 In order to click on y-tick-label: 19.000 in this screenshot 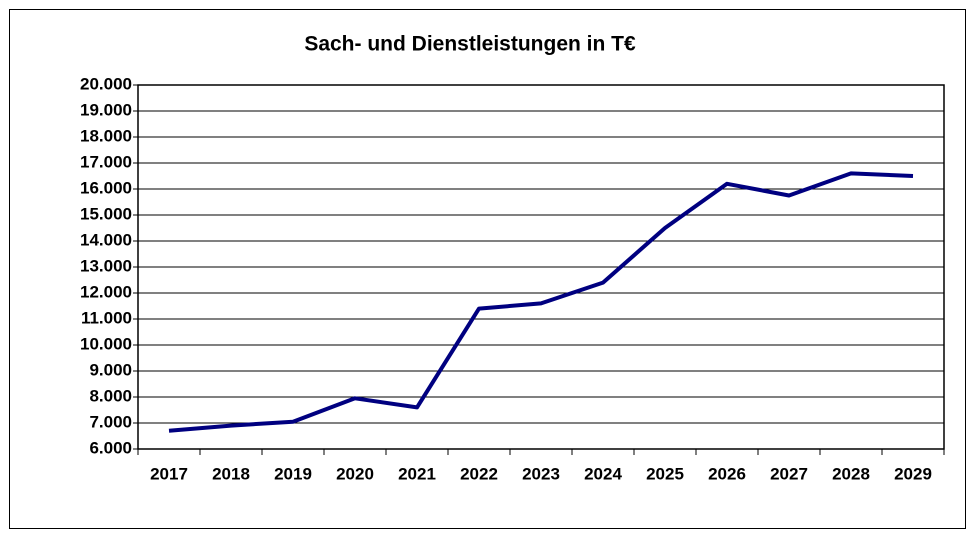, I will do `click(106, 109)`.